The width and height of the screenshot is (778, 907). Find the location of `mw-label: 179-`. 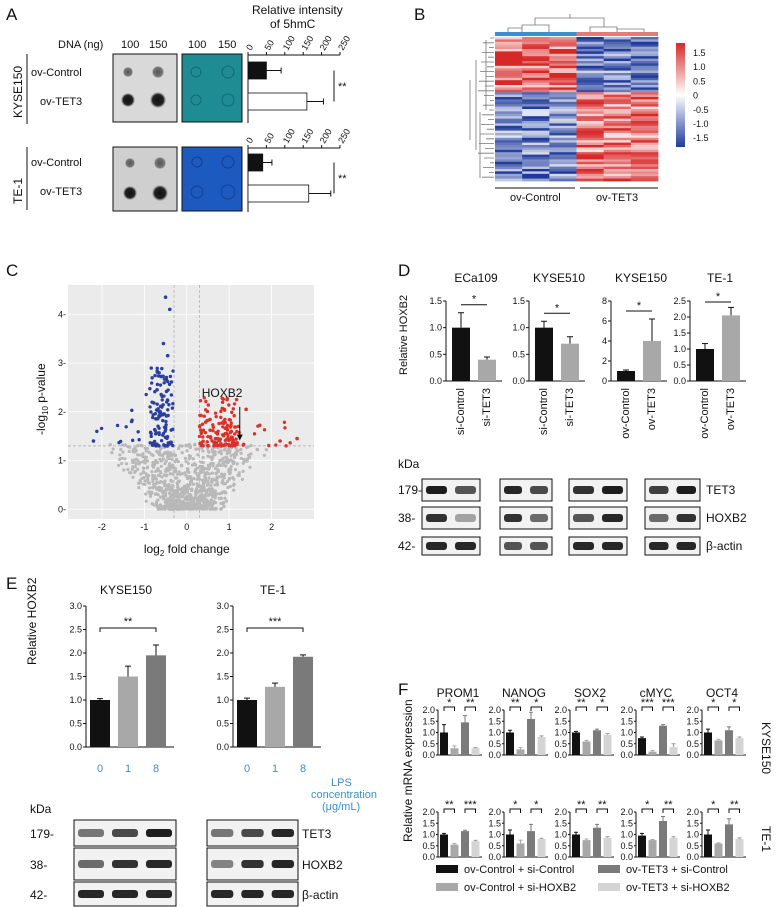

mw-label: 179- is located at coordinates (410, 490).